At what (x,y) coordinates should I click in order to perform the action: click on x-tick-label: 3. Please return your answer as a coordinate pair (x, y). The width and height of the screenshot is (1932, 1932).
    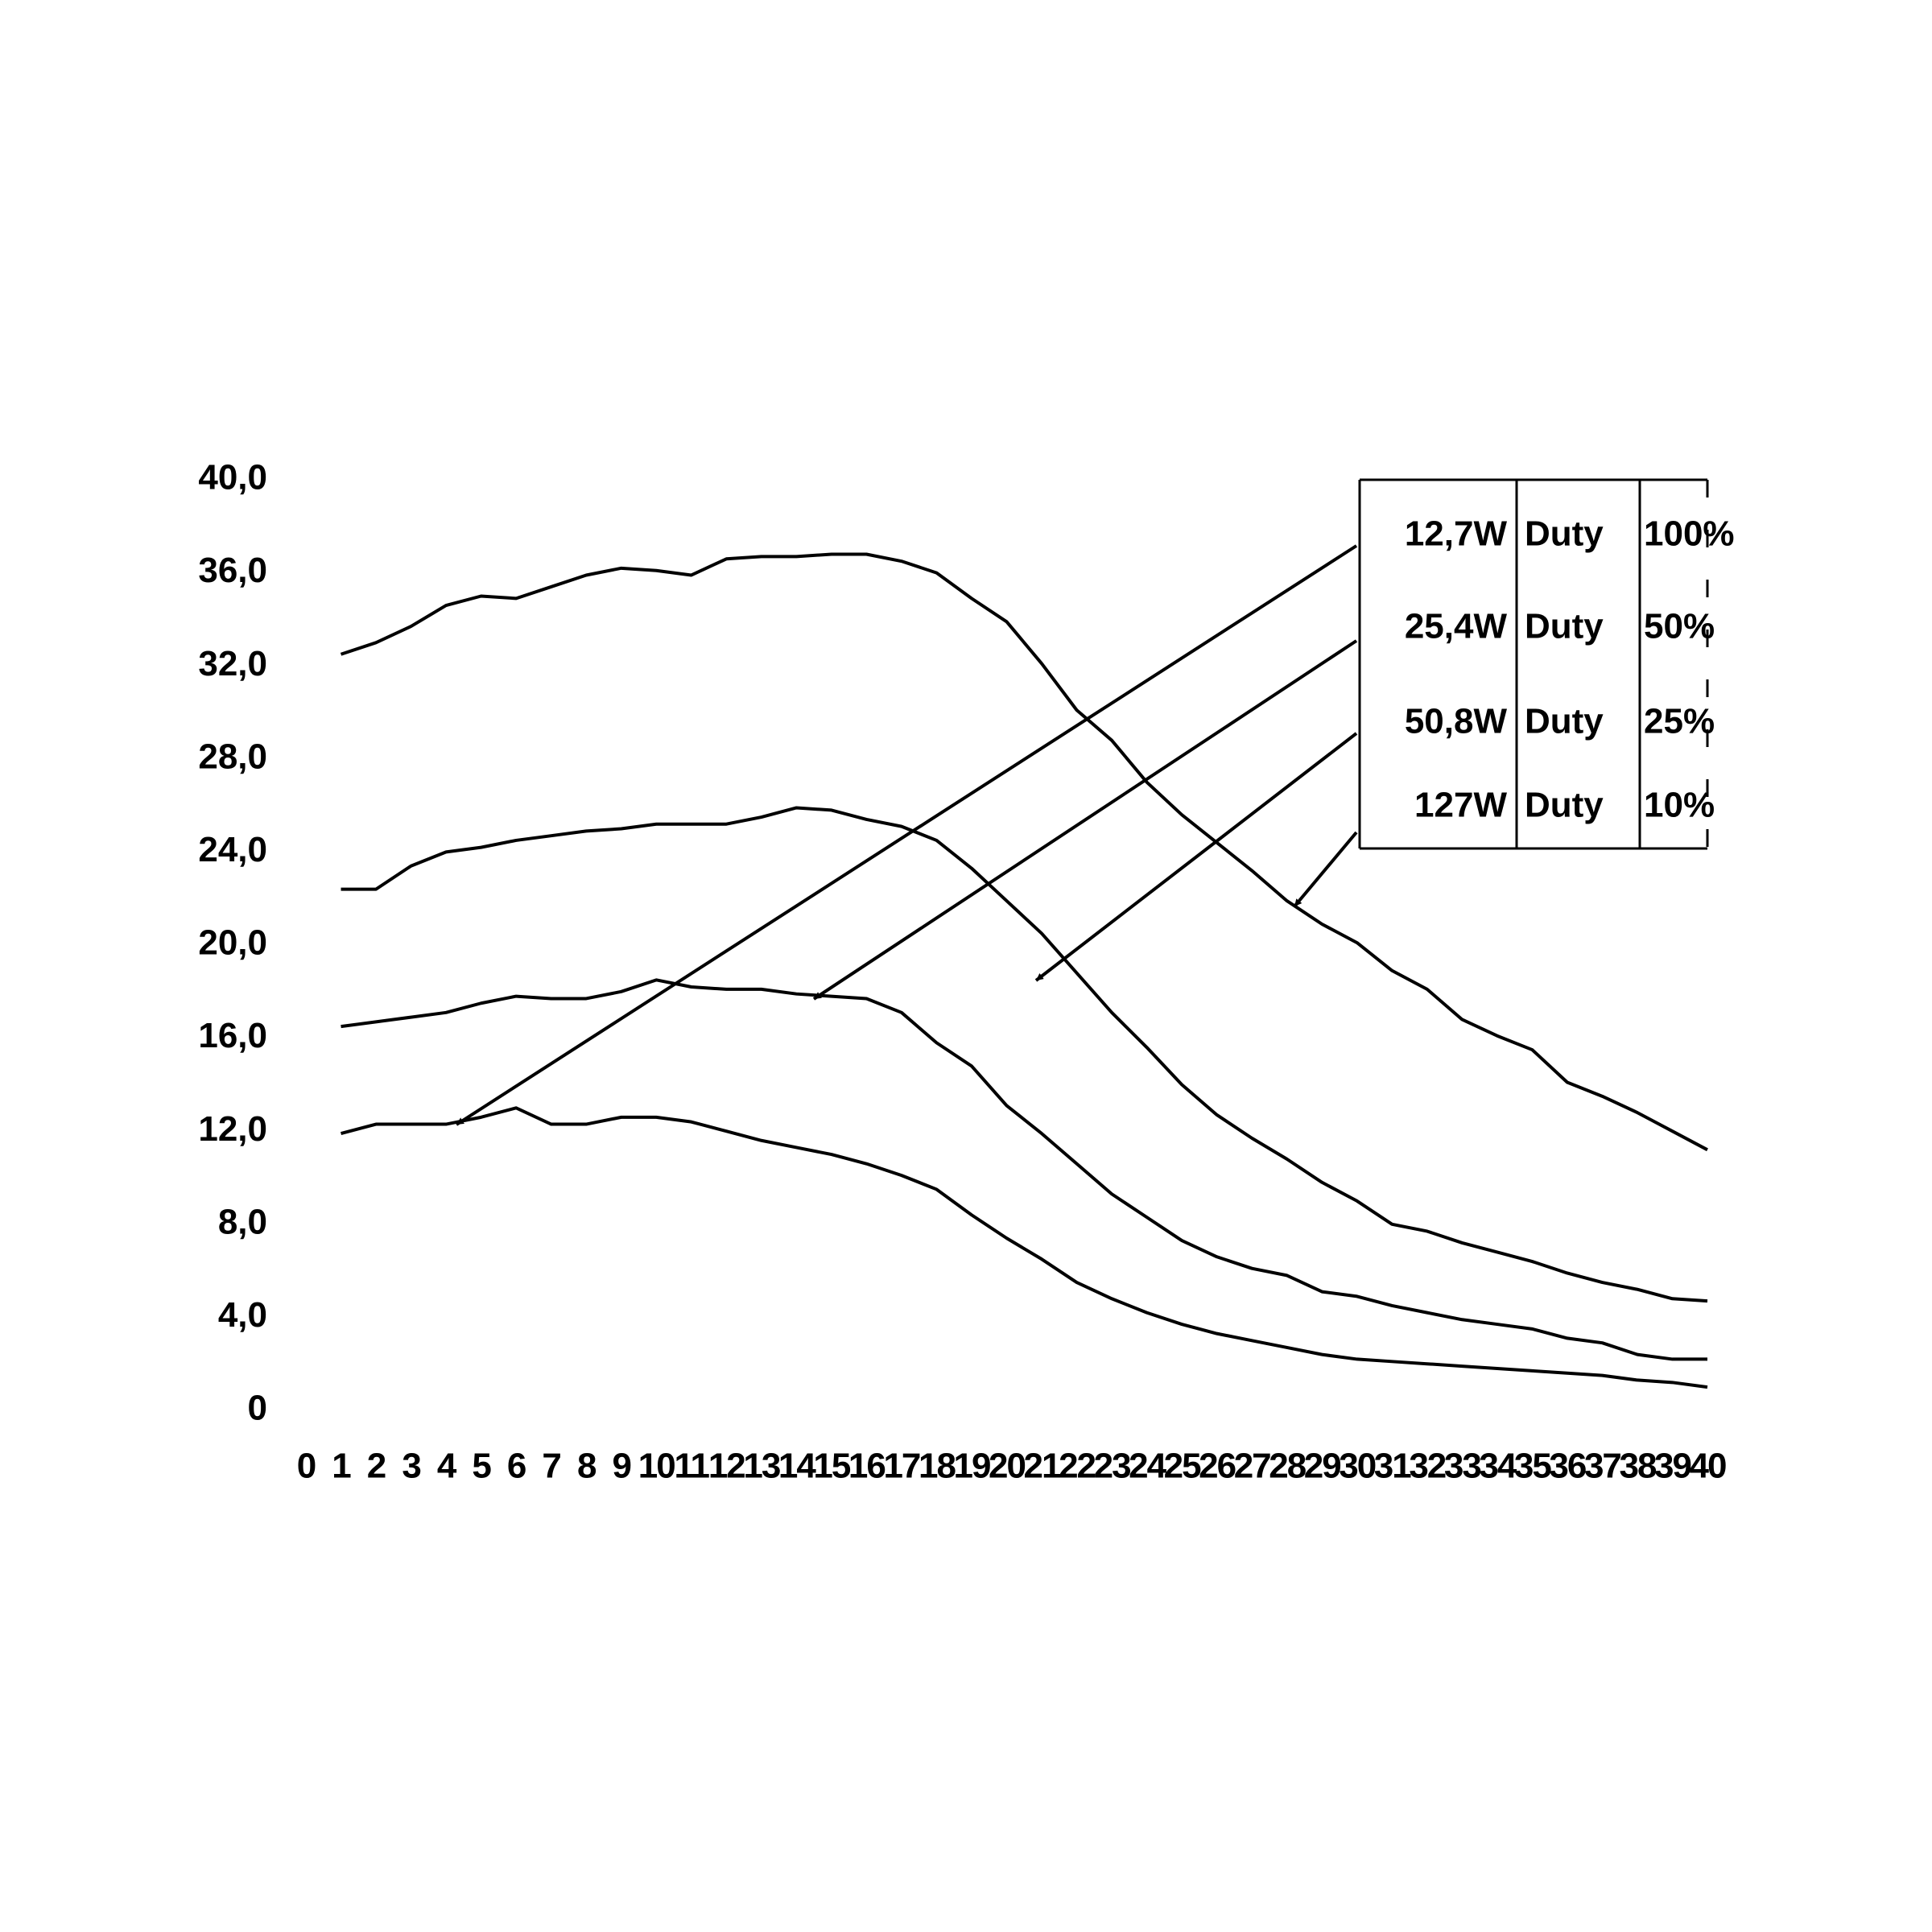
    Looking at the image, I should click on (411, 1466).